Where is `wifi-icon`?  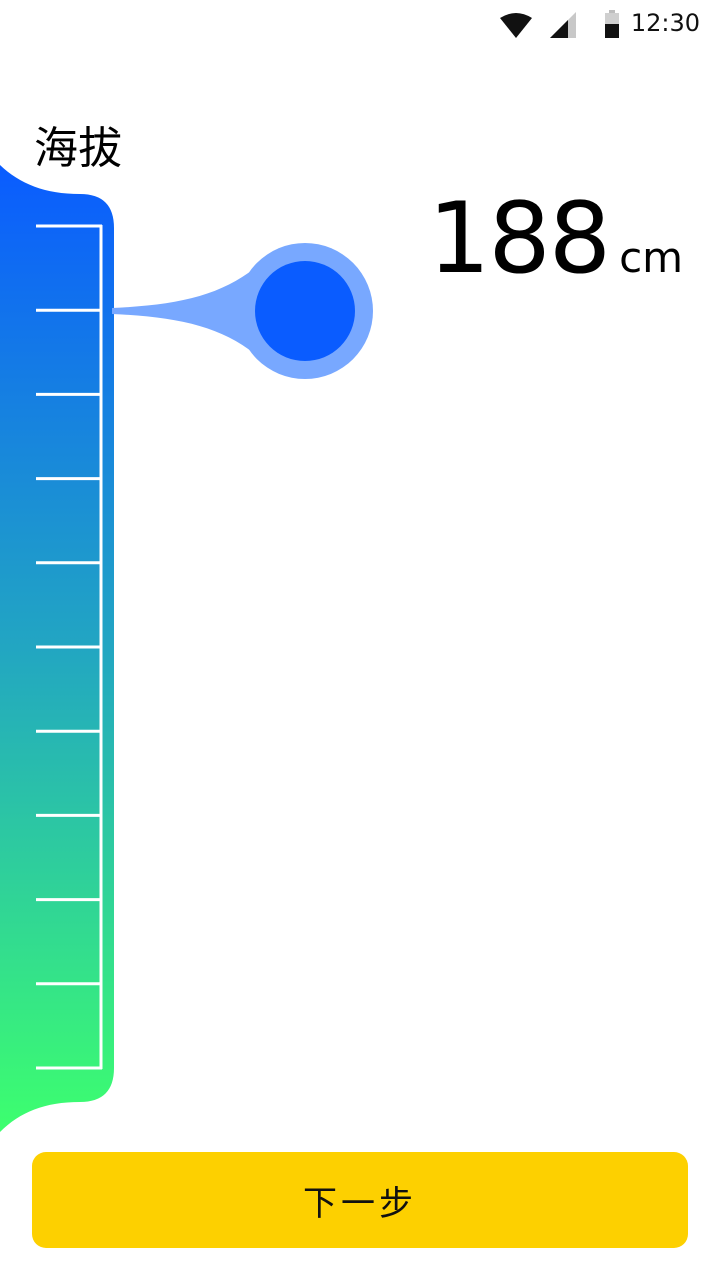
wifi-icon is located at coordinates (516, 25).